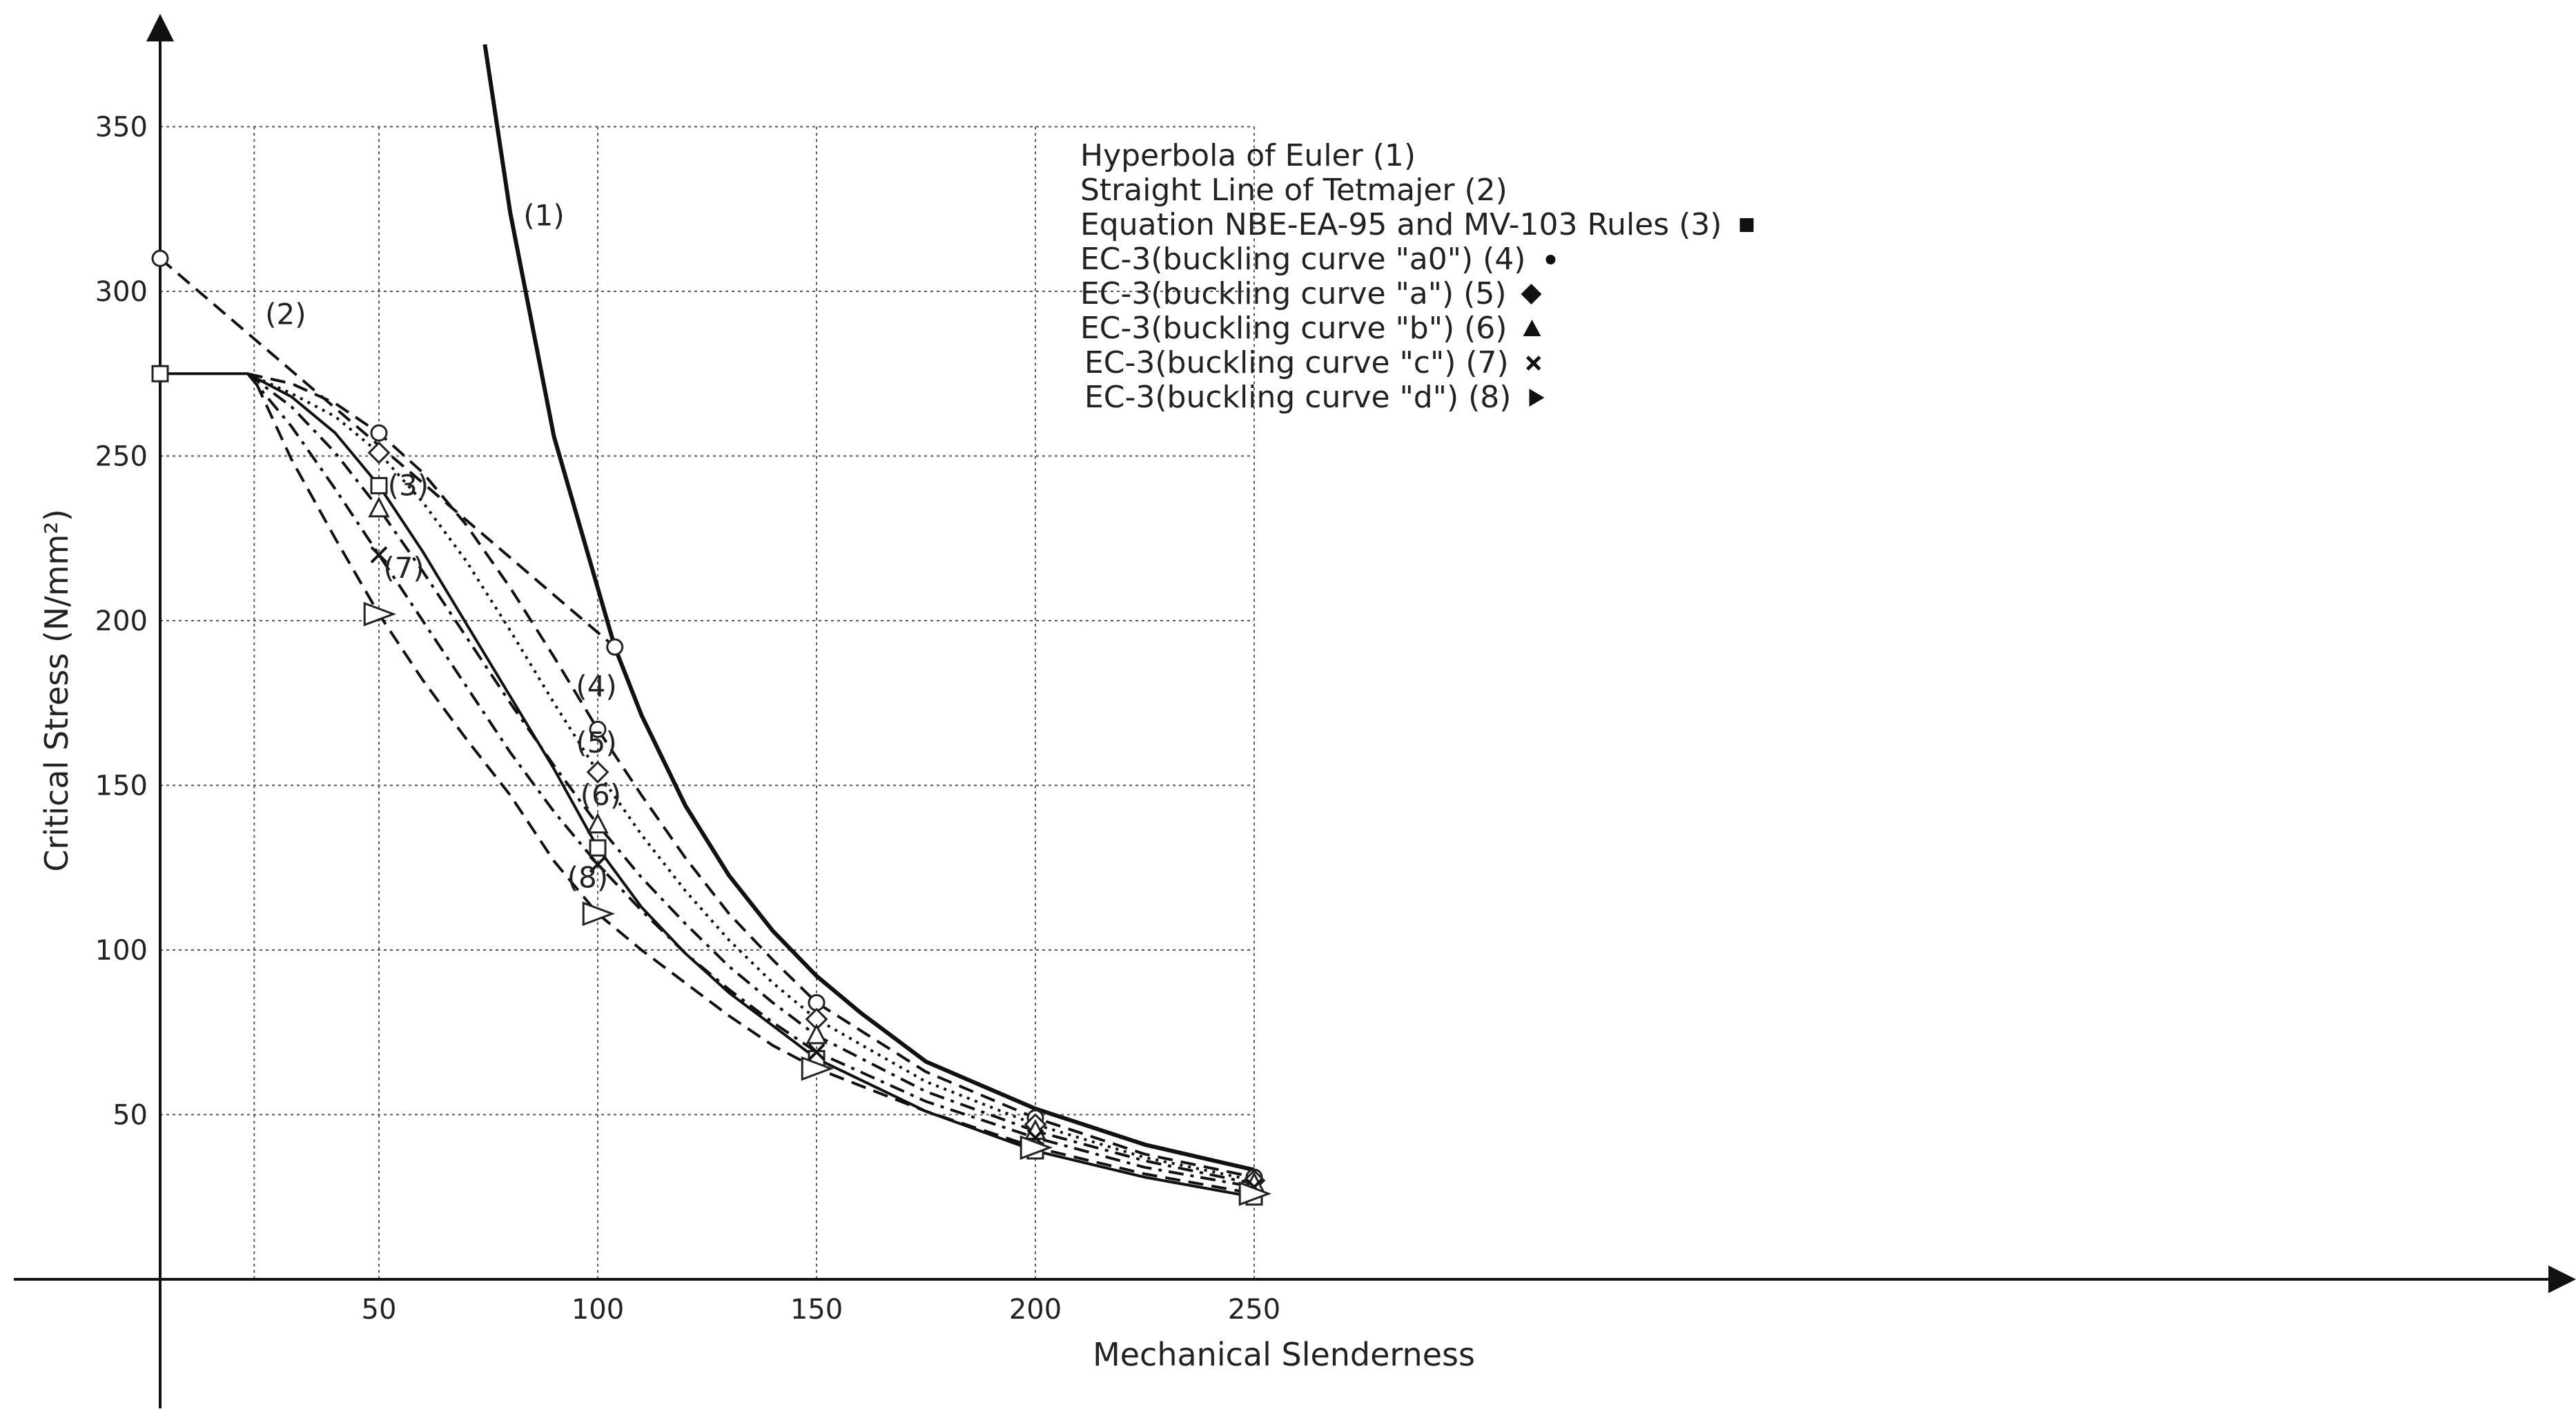  Describe the element at coordinates (1297, 398) in the screenshot. I see `legend-item-label: EC-3(buckling curve "d") (8)` at that location.